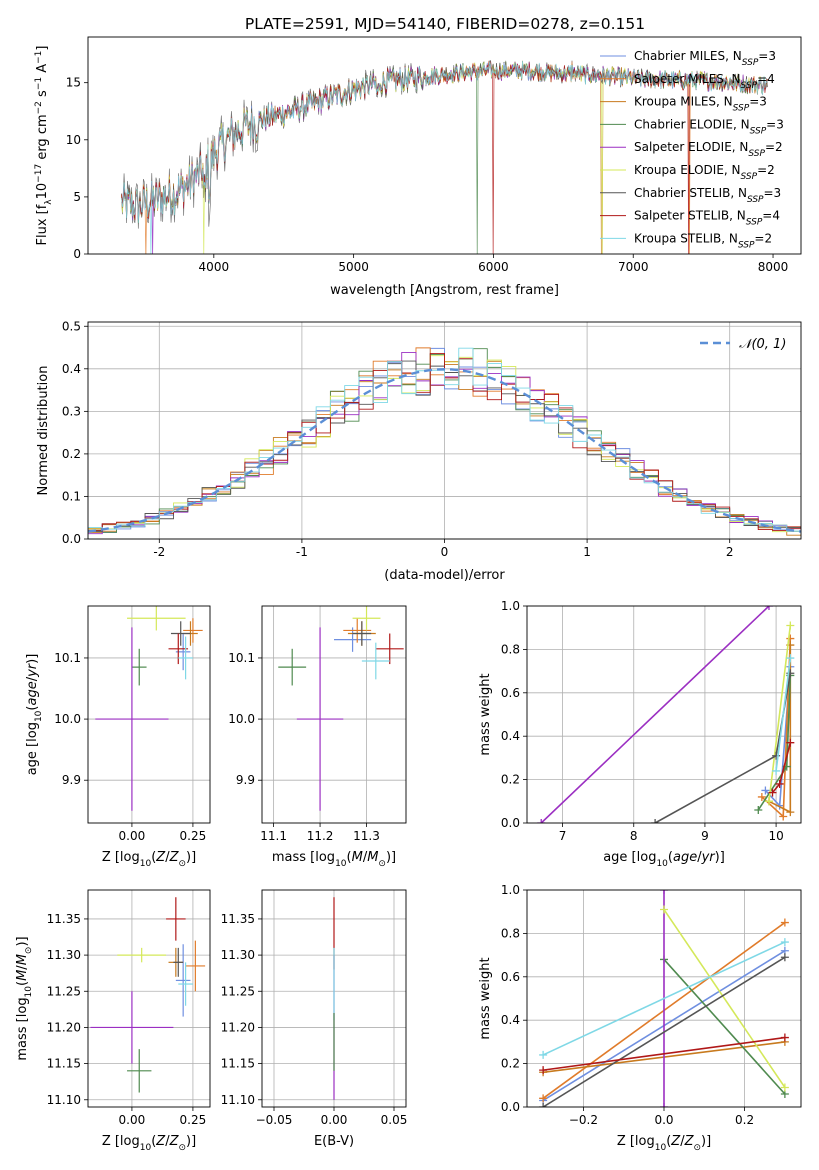 The height and width of the screenshot is (1170, 819). Describe the element at coordinates (64, 955) in the screenshot. I see `y-tick-label: 11.30` at that location.